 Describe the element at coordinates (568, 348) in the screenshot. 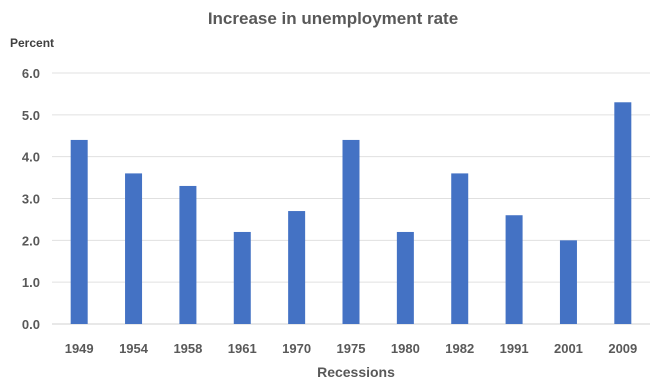

I see `x-tick-label: 2001` at that location.